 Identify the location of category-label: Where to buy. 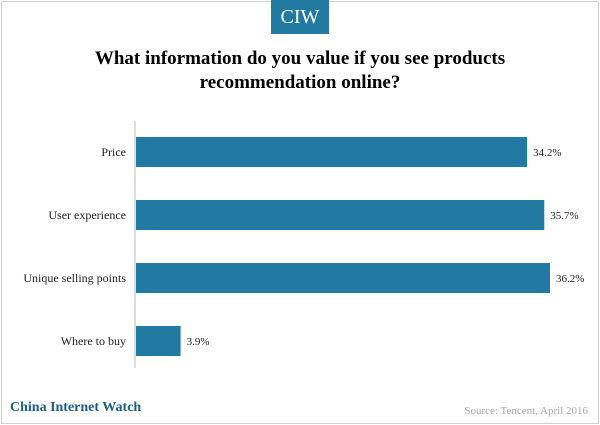
(93, 341).